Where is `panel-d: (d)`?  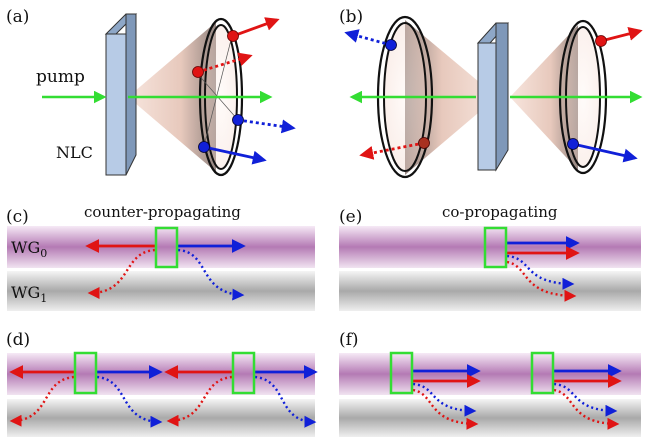
panel-d: (d) is located at coordinates (162, 383).